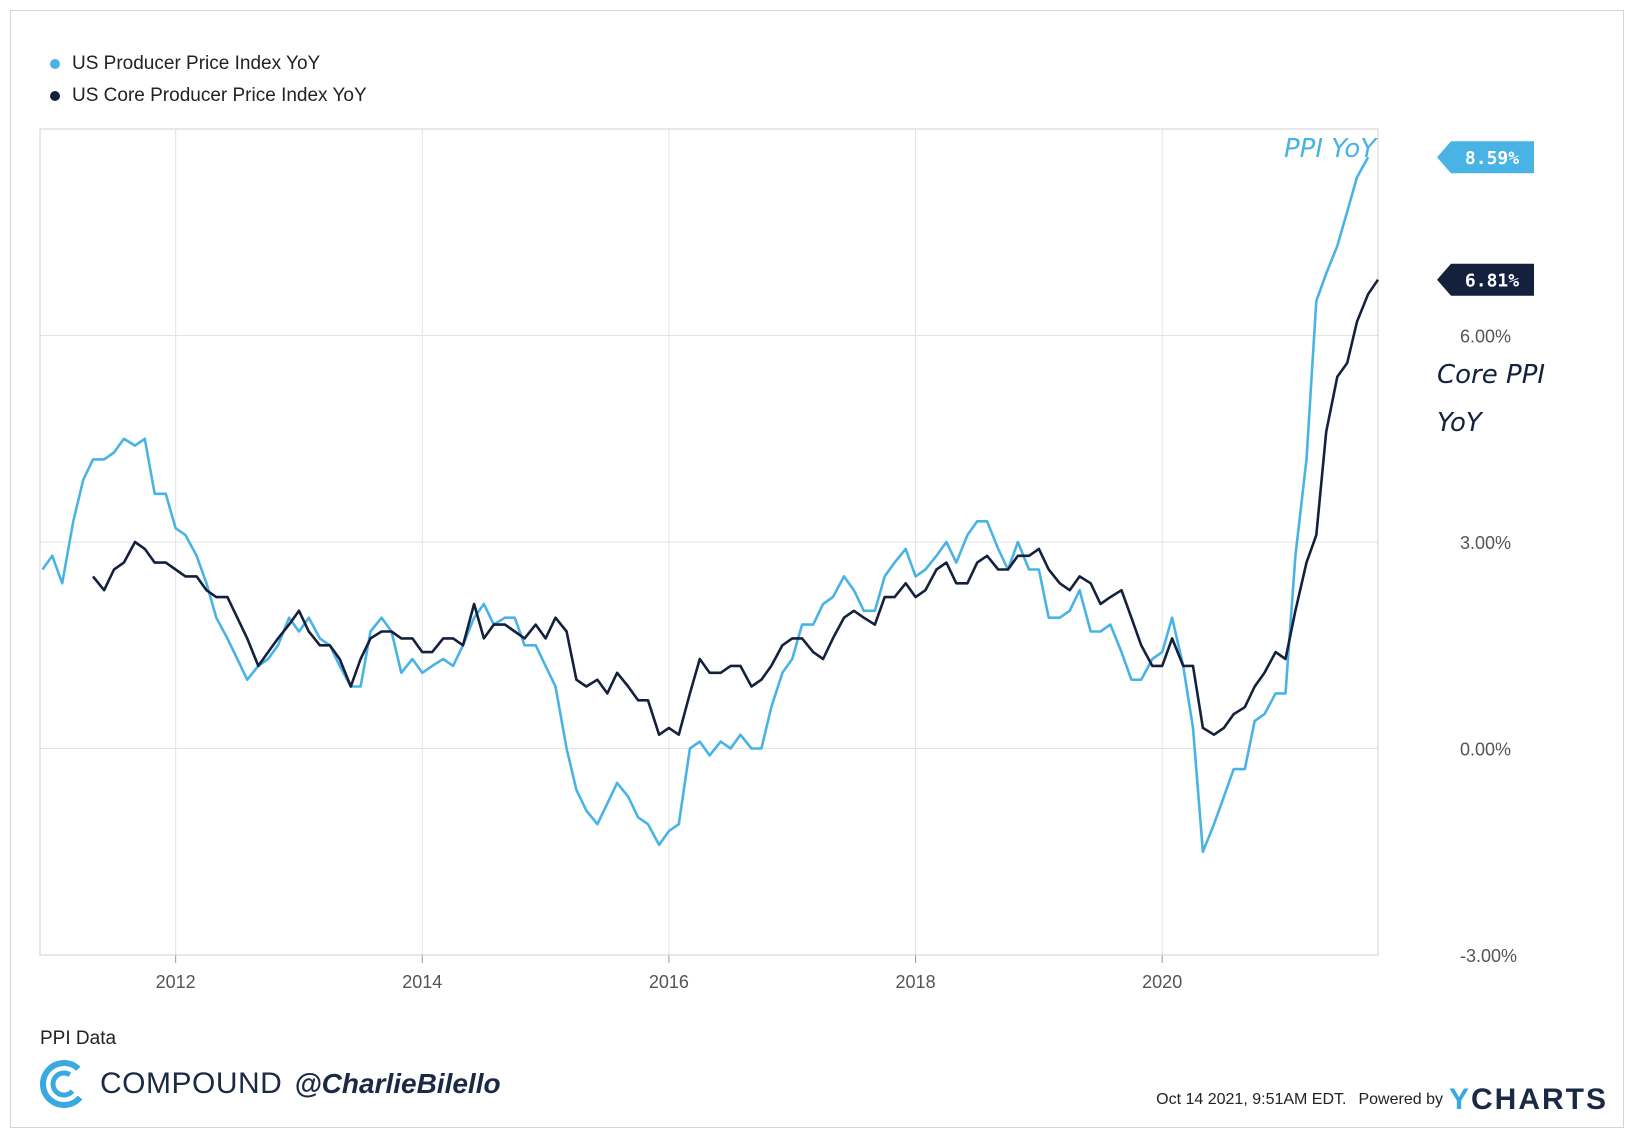 This screenshot has height=1140, width=1638. What do you see at coordinates (669, 982) in the screenshot?
I see `x-tick-label: 2016` at bounding box center [669, 982].